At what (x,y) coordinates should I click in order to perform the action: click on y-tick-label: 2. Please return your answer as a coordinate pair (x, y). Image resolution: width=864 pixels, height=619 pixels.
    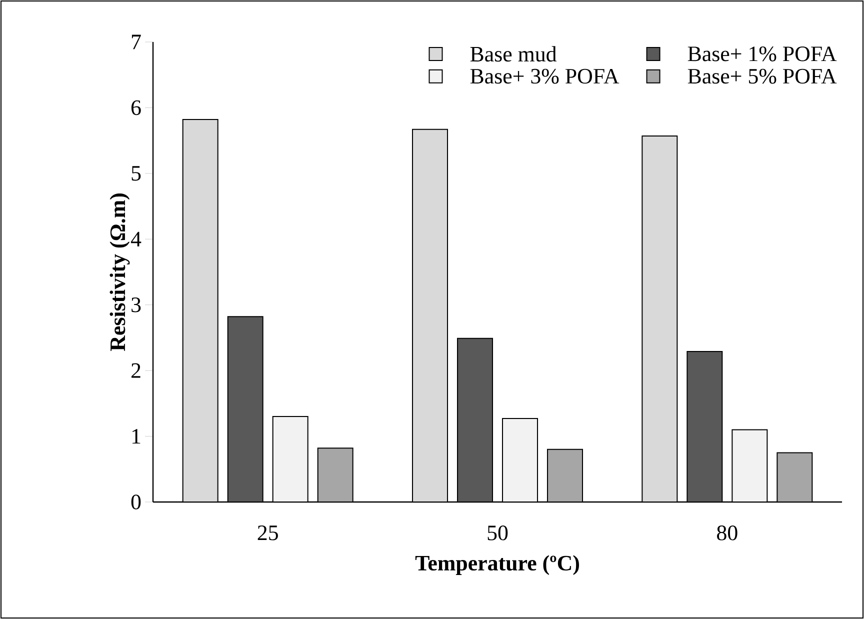
    Looking at the image, I should click on (136, 370).